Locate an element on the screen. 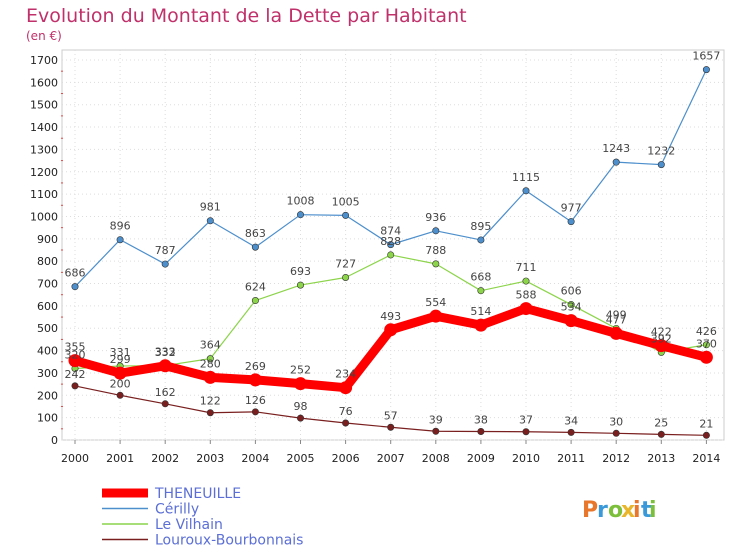 The height and width of the screenshot is (550, 750). data-label: 828 is located at coordinates (390, 241).